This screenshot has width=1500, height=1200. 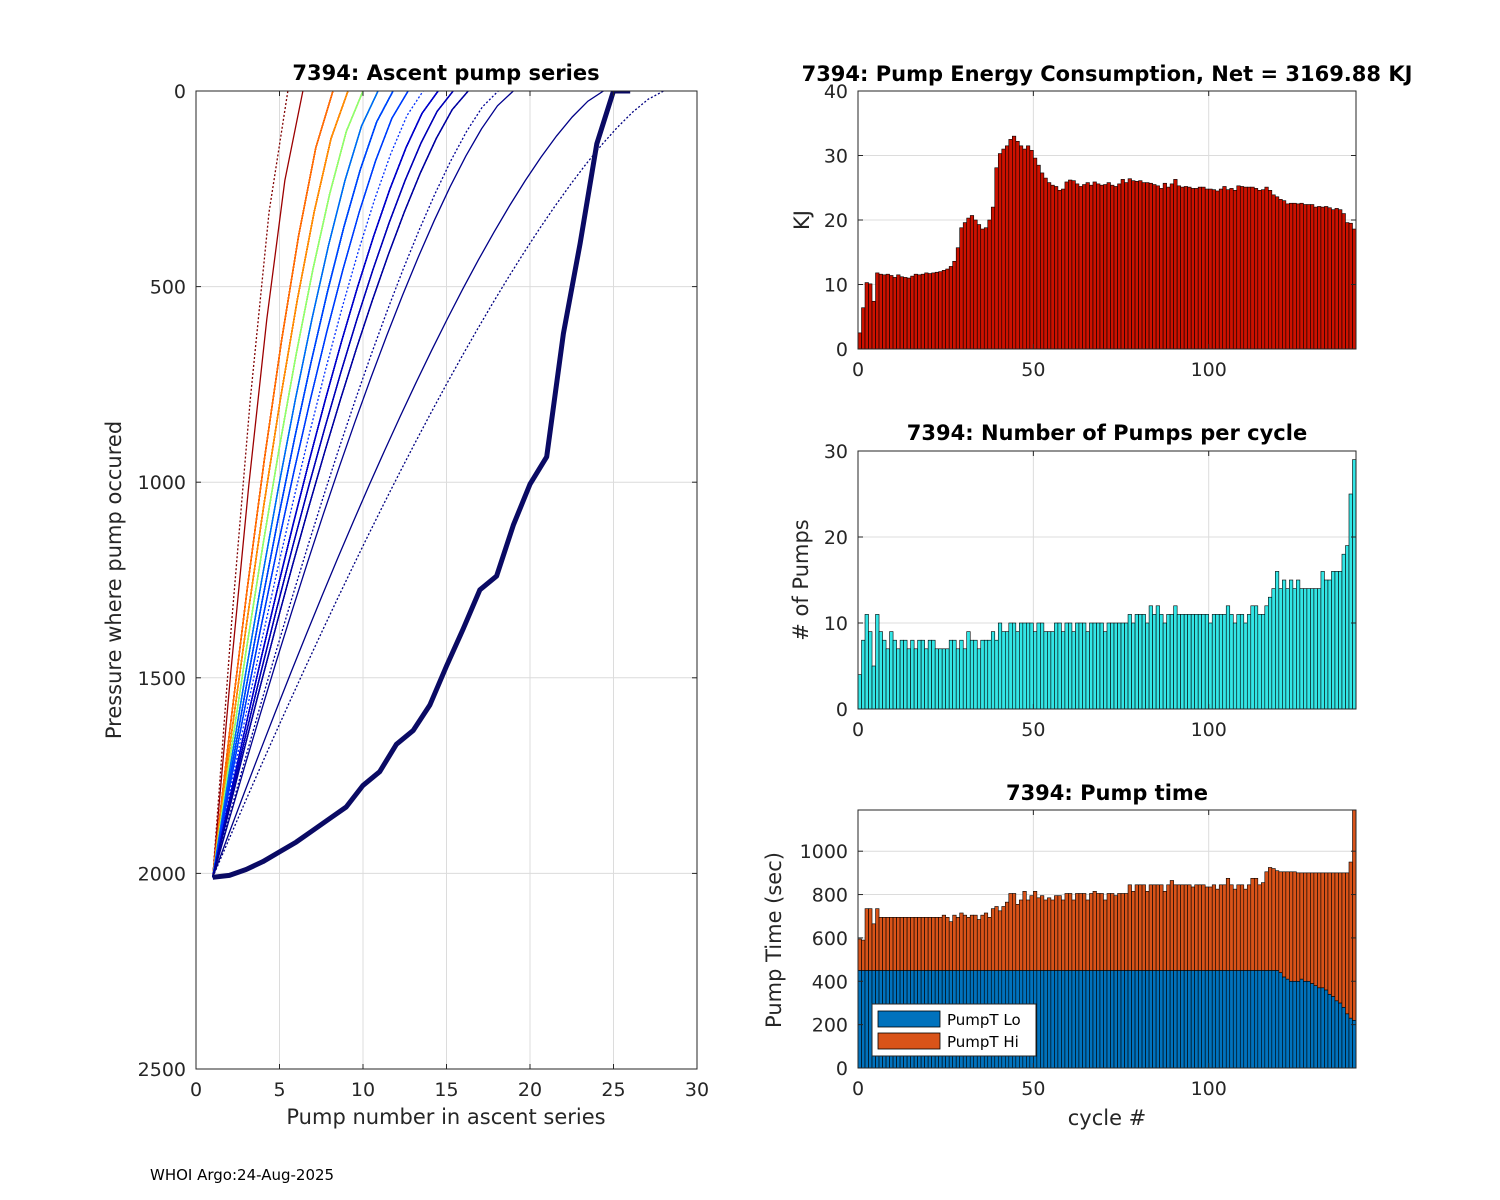 I want to click on npumps-xtick-label-0: 0, so click(x=858, y=730).